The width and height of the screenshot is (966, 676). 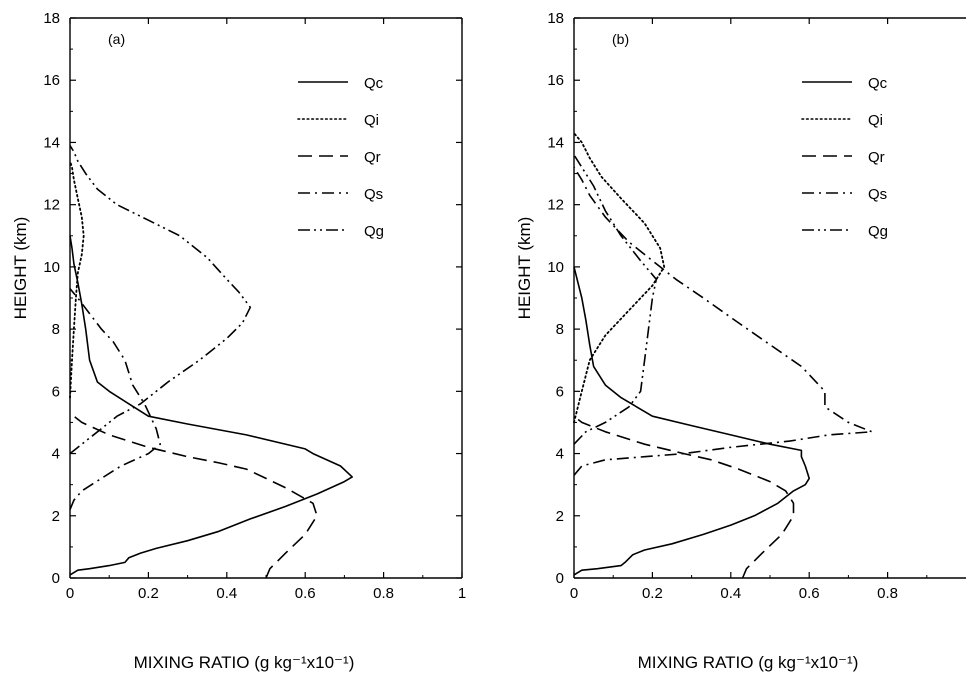 What do you see at coordinates (620, 39) in the screenshot?
I see `panel-label: (b)` at bounding box center [620, 39].